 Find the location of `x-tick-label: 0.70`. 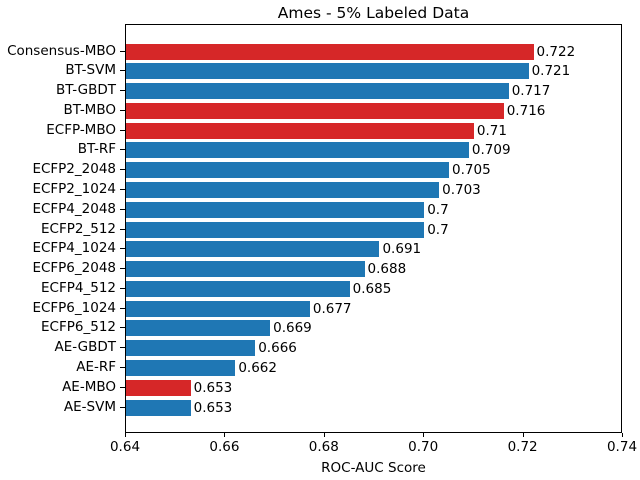

x-tick-label: 0.70 is located at coordinates (423, 447).